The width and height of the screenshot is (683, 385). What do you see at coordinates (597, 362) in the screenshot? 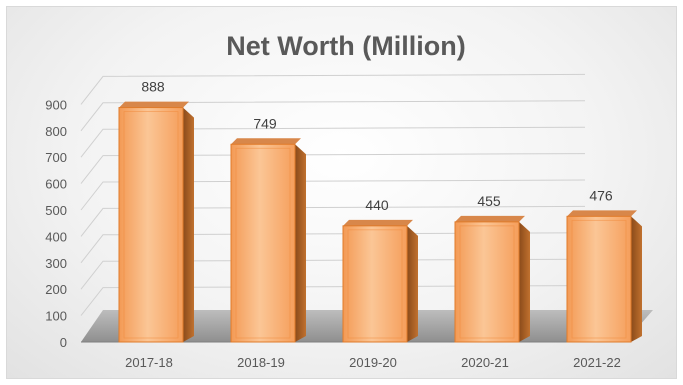
I see `x-tick-label: 2021-22` at bounding box center [597, 362].